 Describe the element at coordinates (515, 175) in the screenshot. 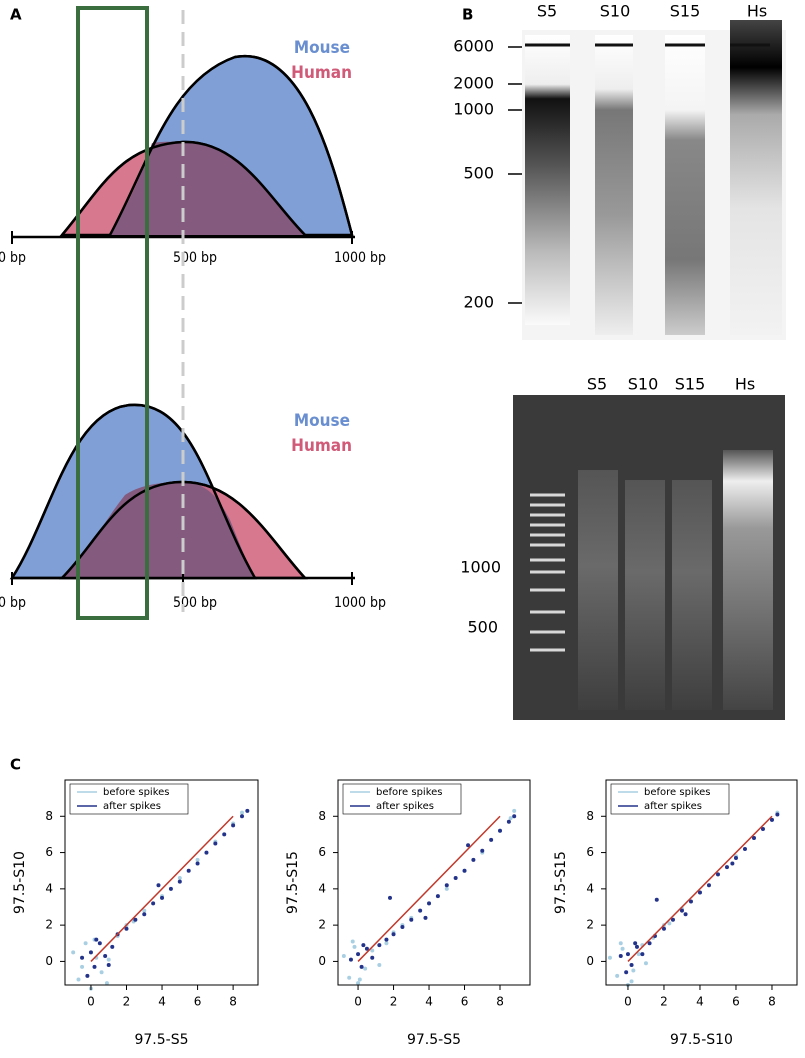

I see `size-ticks` at that location.